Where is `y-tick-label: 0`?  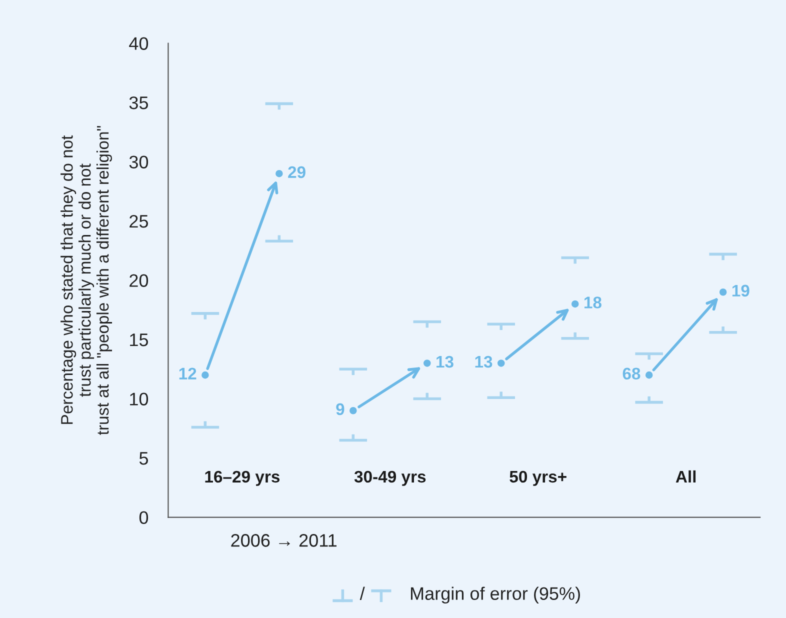
y-tick-label: 0 is located at coordinates (143, 517).